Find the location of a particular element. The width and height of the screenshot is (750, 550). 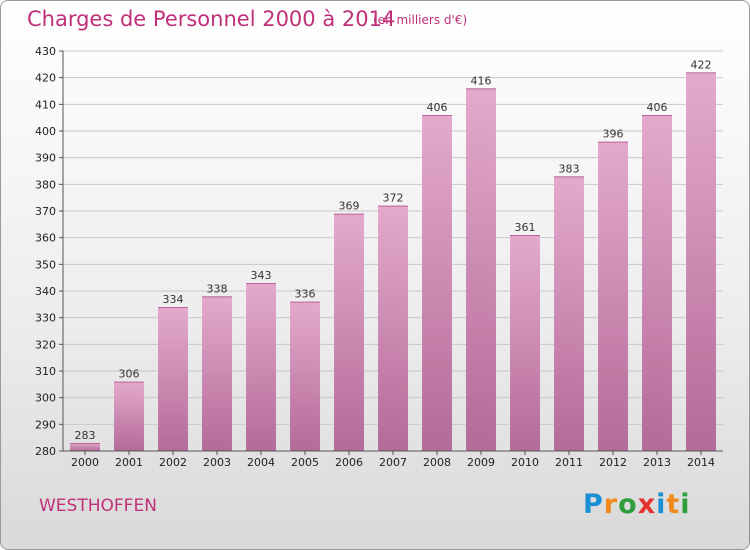

x-tick-label: 2000 is located at coordinates (85, 462).